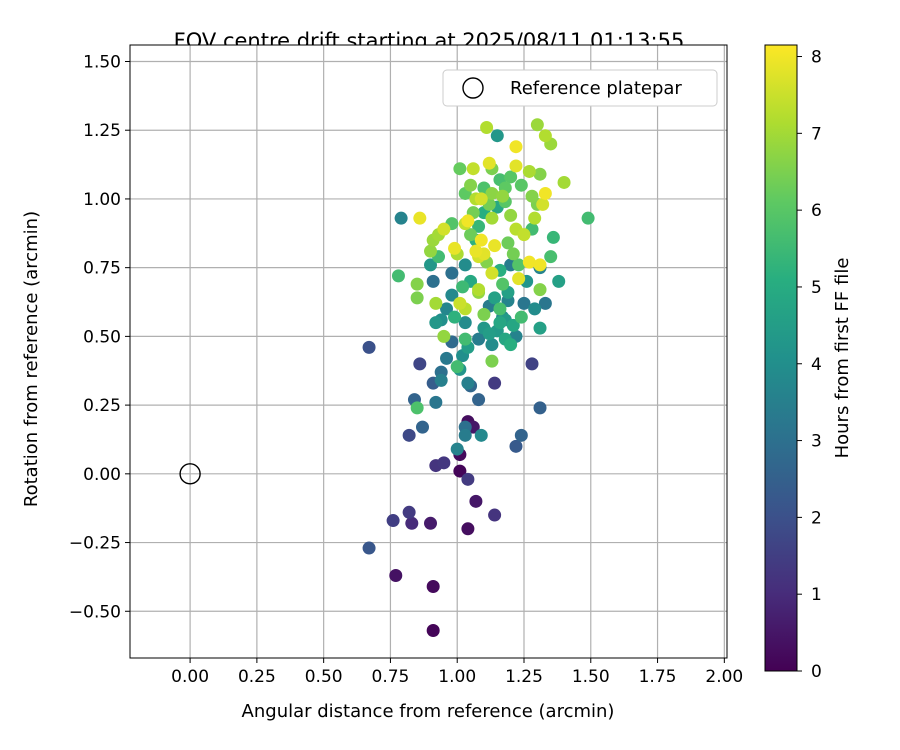  Describe the element at coordinates (102, 131) in the screenshot. I see `y-tick-label: 1.25` at that location.